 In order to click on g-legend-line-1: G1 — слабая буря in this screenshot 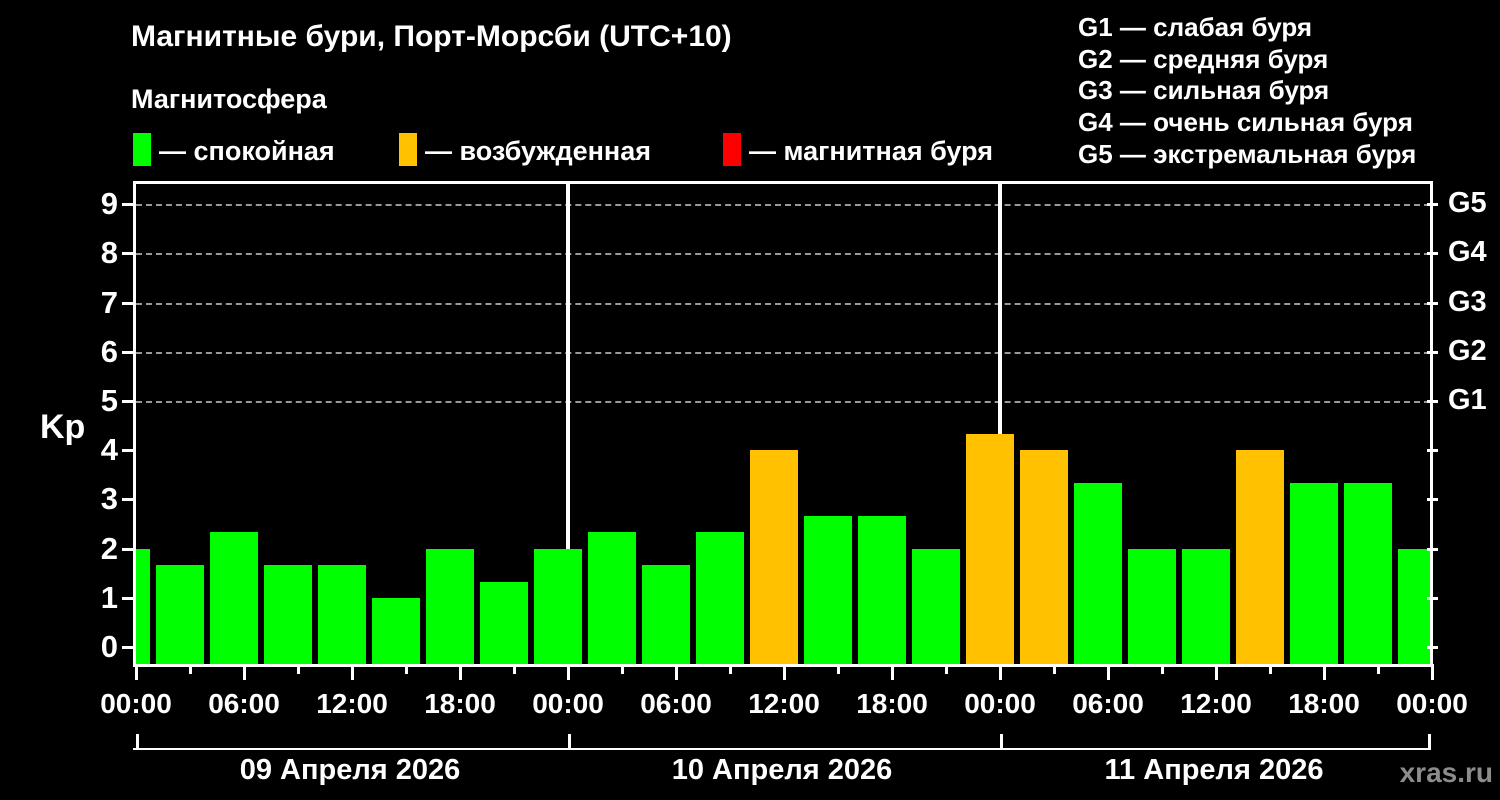, I will do `click(1195, 27)`.